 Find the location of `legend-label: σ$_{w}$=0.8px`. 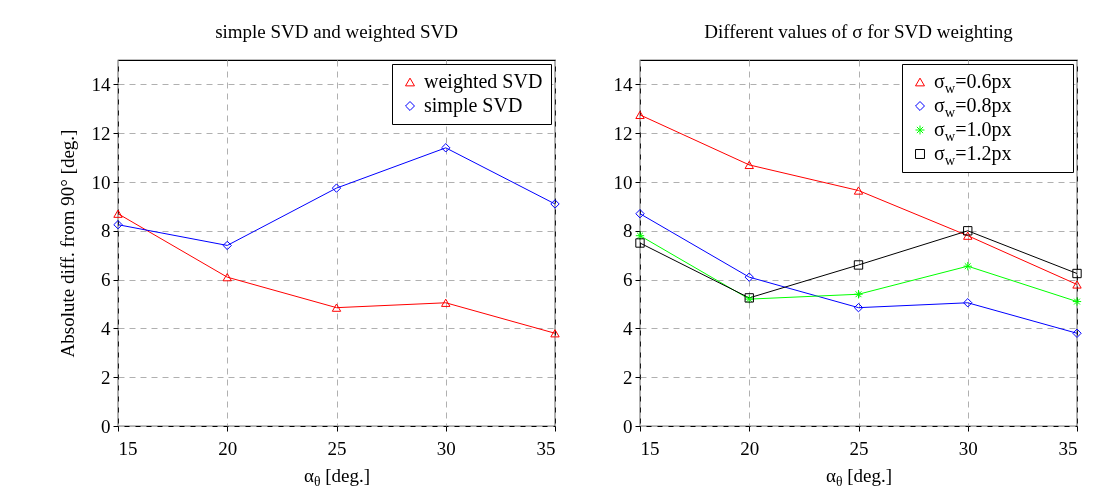

legend-label: σ$_{w}$=0.8px is located at coordinates (973, 107).